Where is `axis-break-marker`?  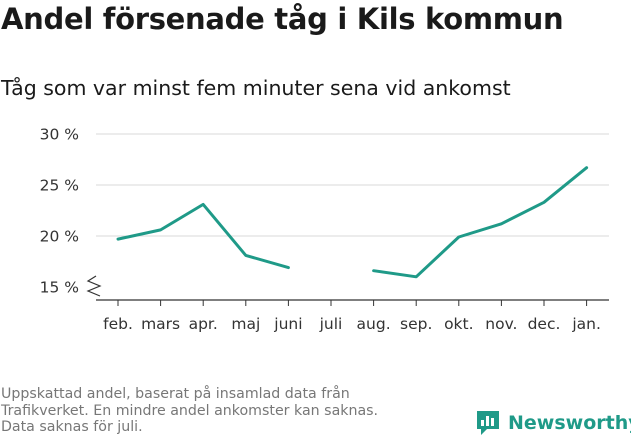 axis-break-marker is located at coordinates (94, 286).